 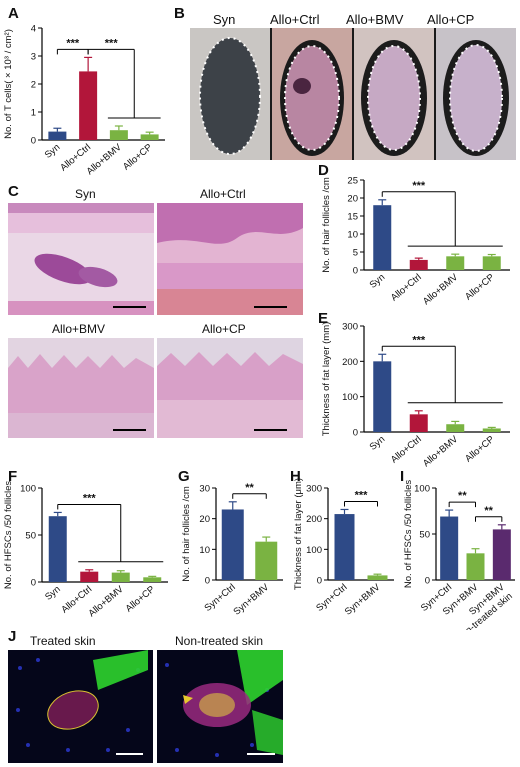 I want to click on y-tick-label: 3, so click(x=33, y=57).